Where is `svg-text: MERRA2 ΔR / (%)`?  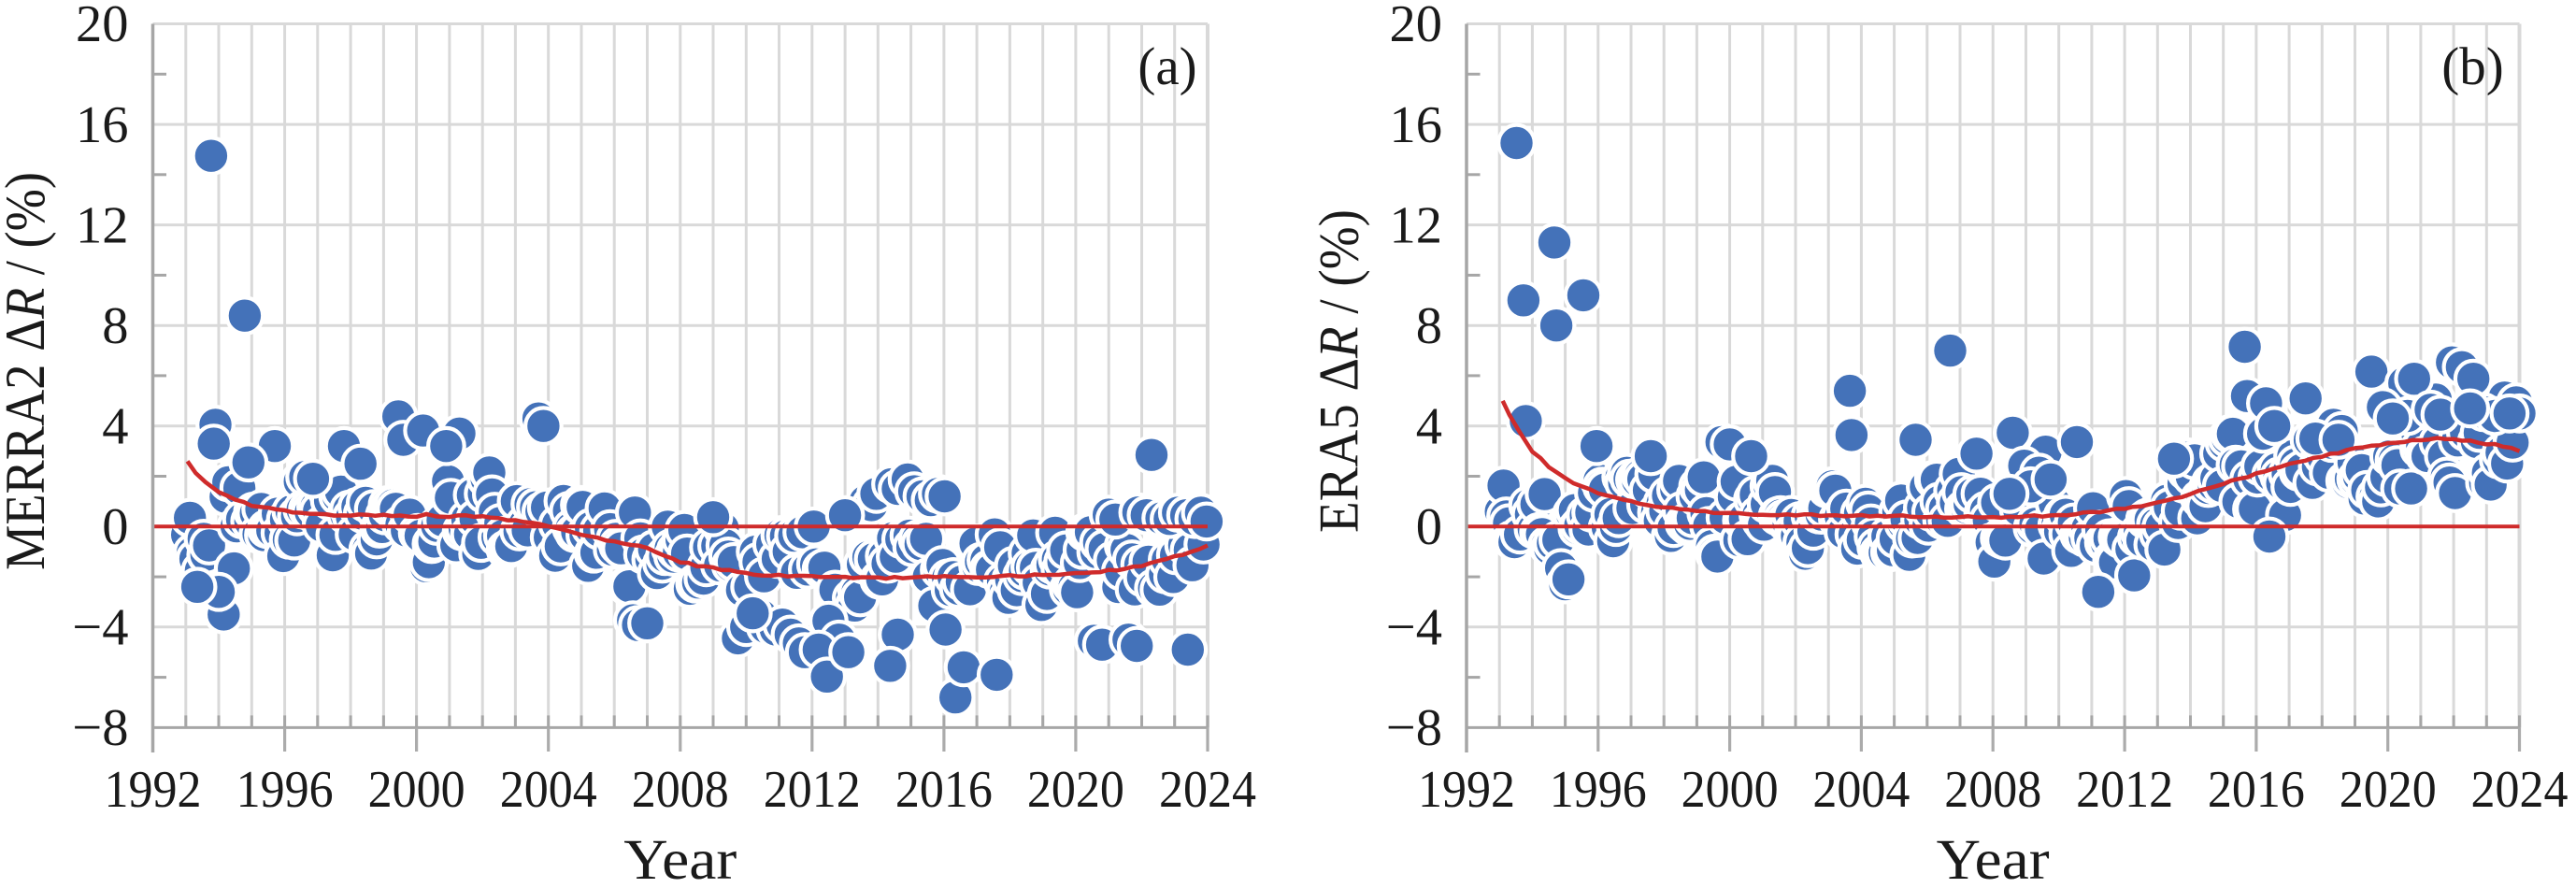
svg-text: MERRA2 ΔR / (%) is located at coordinates (28, 371).